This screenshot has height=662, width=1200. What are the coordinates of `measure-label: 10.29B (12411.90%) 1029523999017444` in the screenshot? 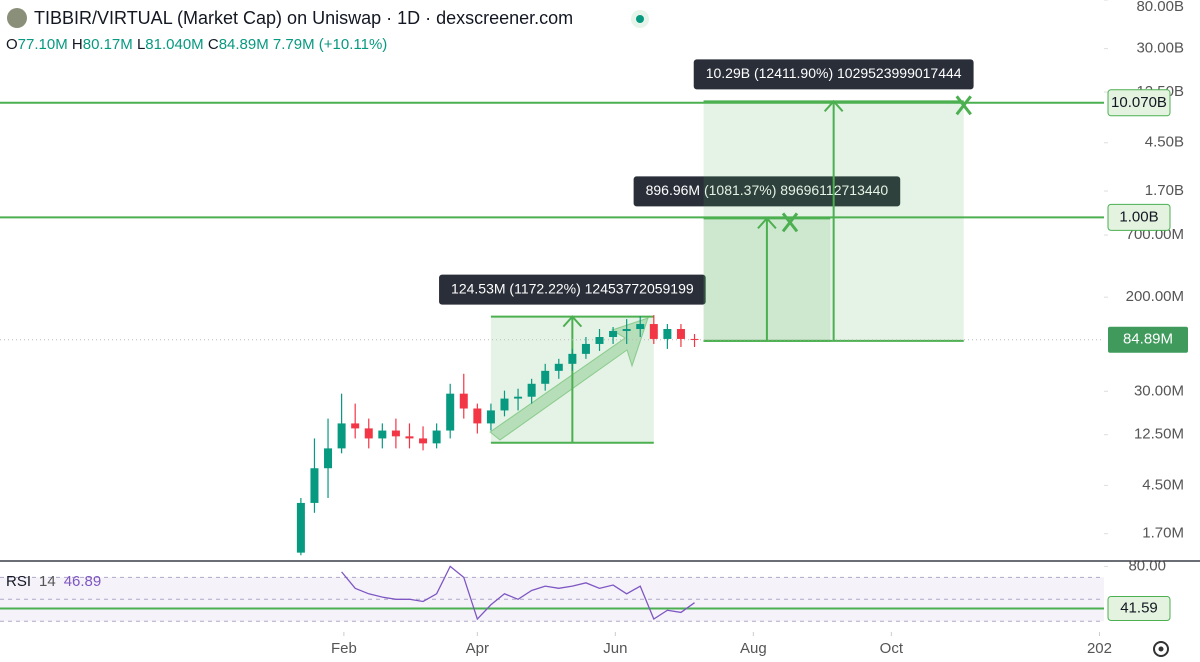 It's located at (833, 74).